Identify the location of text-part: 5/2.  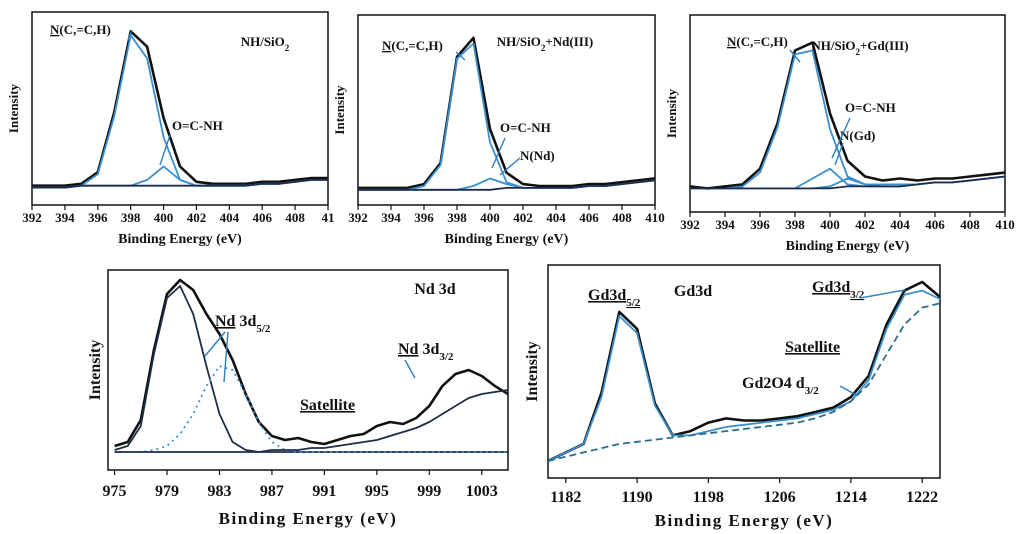
(633, 303).